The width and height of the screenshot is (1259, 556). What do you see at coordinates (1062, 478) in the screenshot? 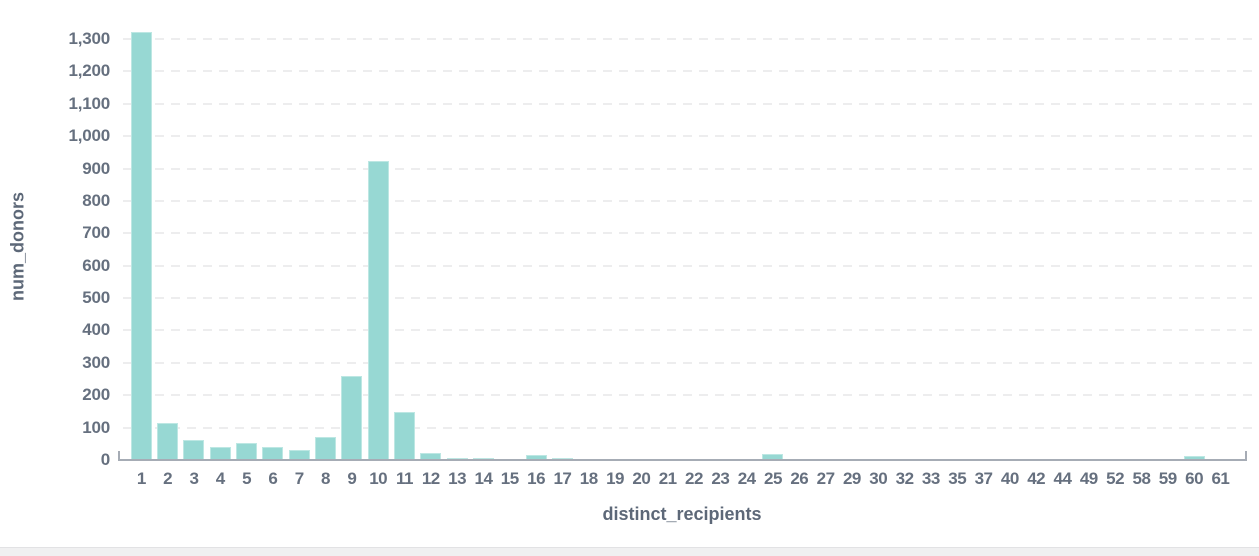
I see `x-tick-label: 44` at bounding box center [1062, 478].